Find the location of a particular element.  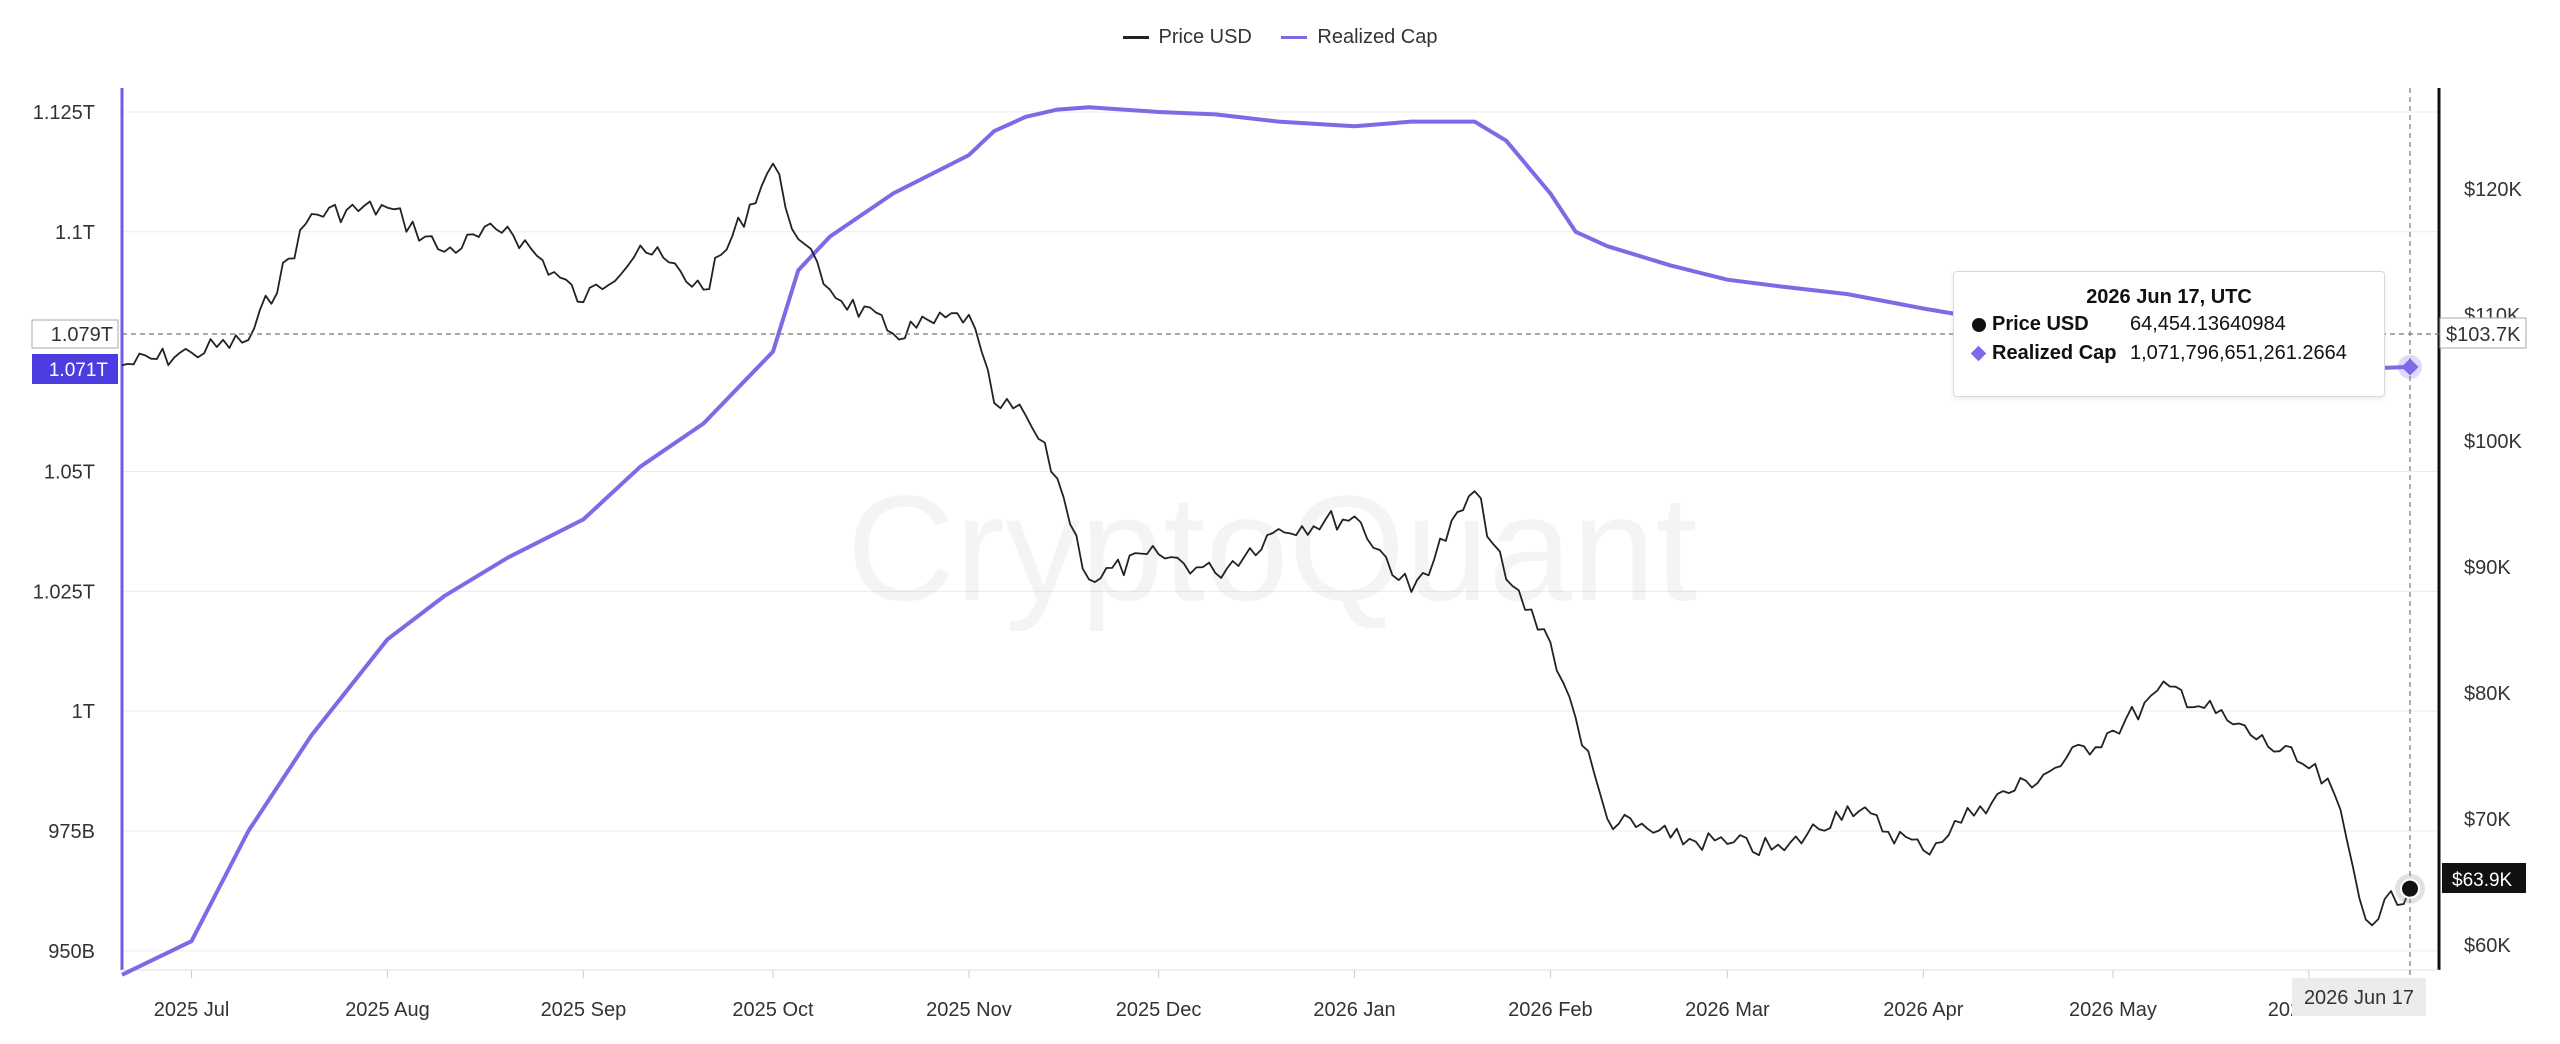

tooltip-date: 2026 Jun 17, UTC is located at coordinates (2169, 297).